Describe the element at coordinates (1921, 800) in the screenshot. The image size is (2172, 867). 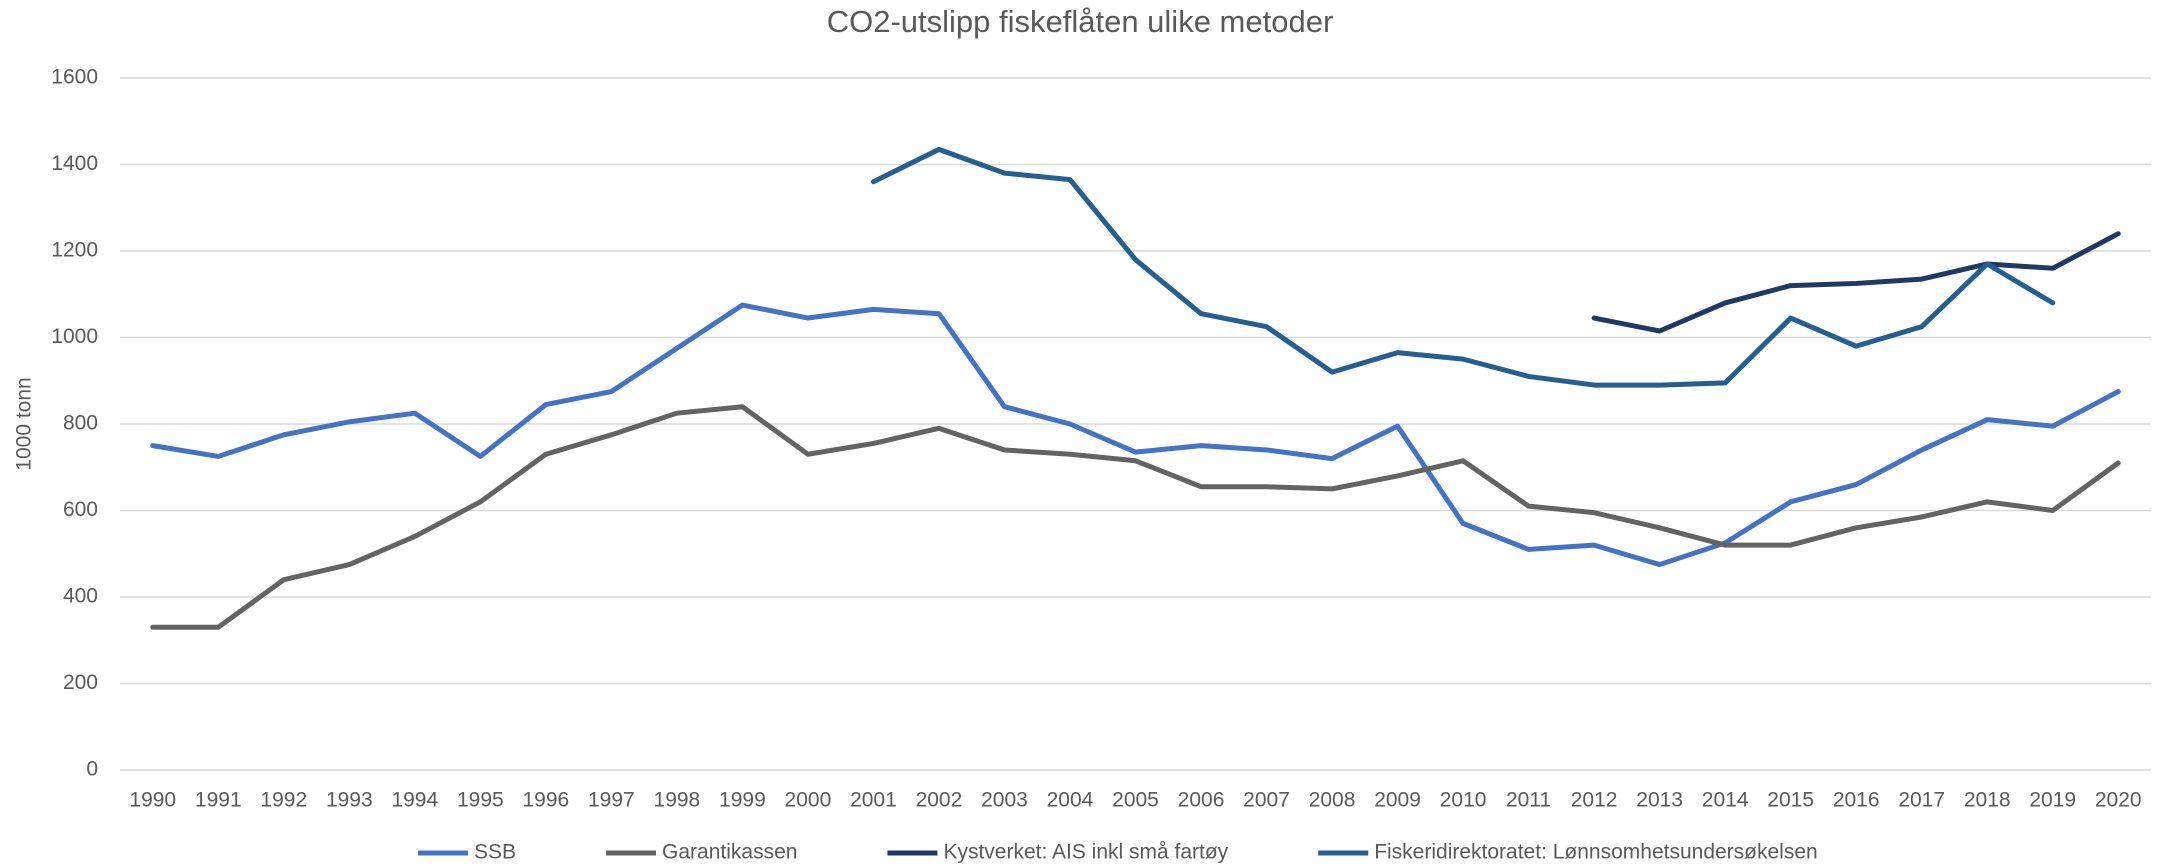
I see `x-tick-label: 2017` at that location.